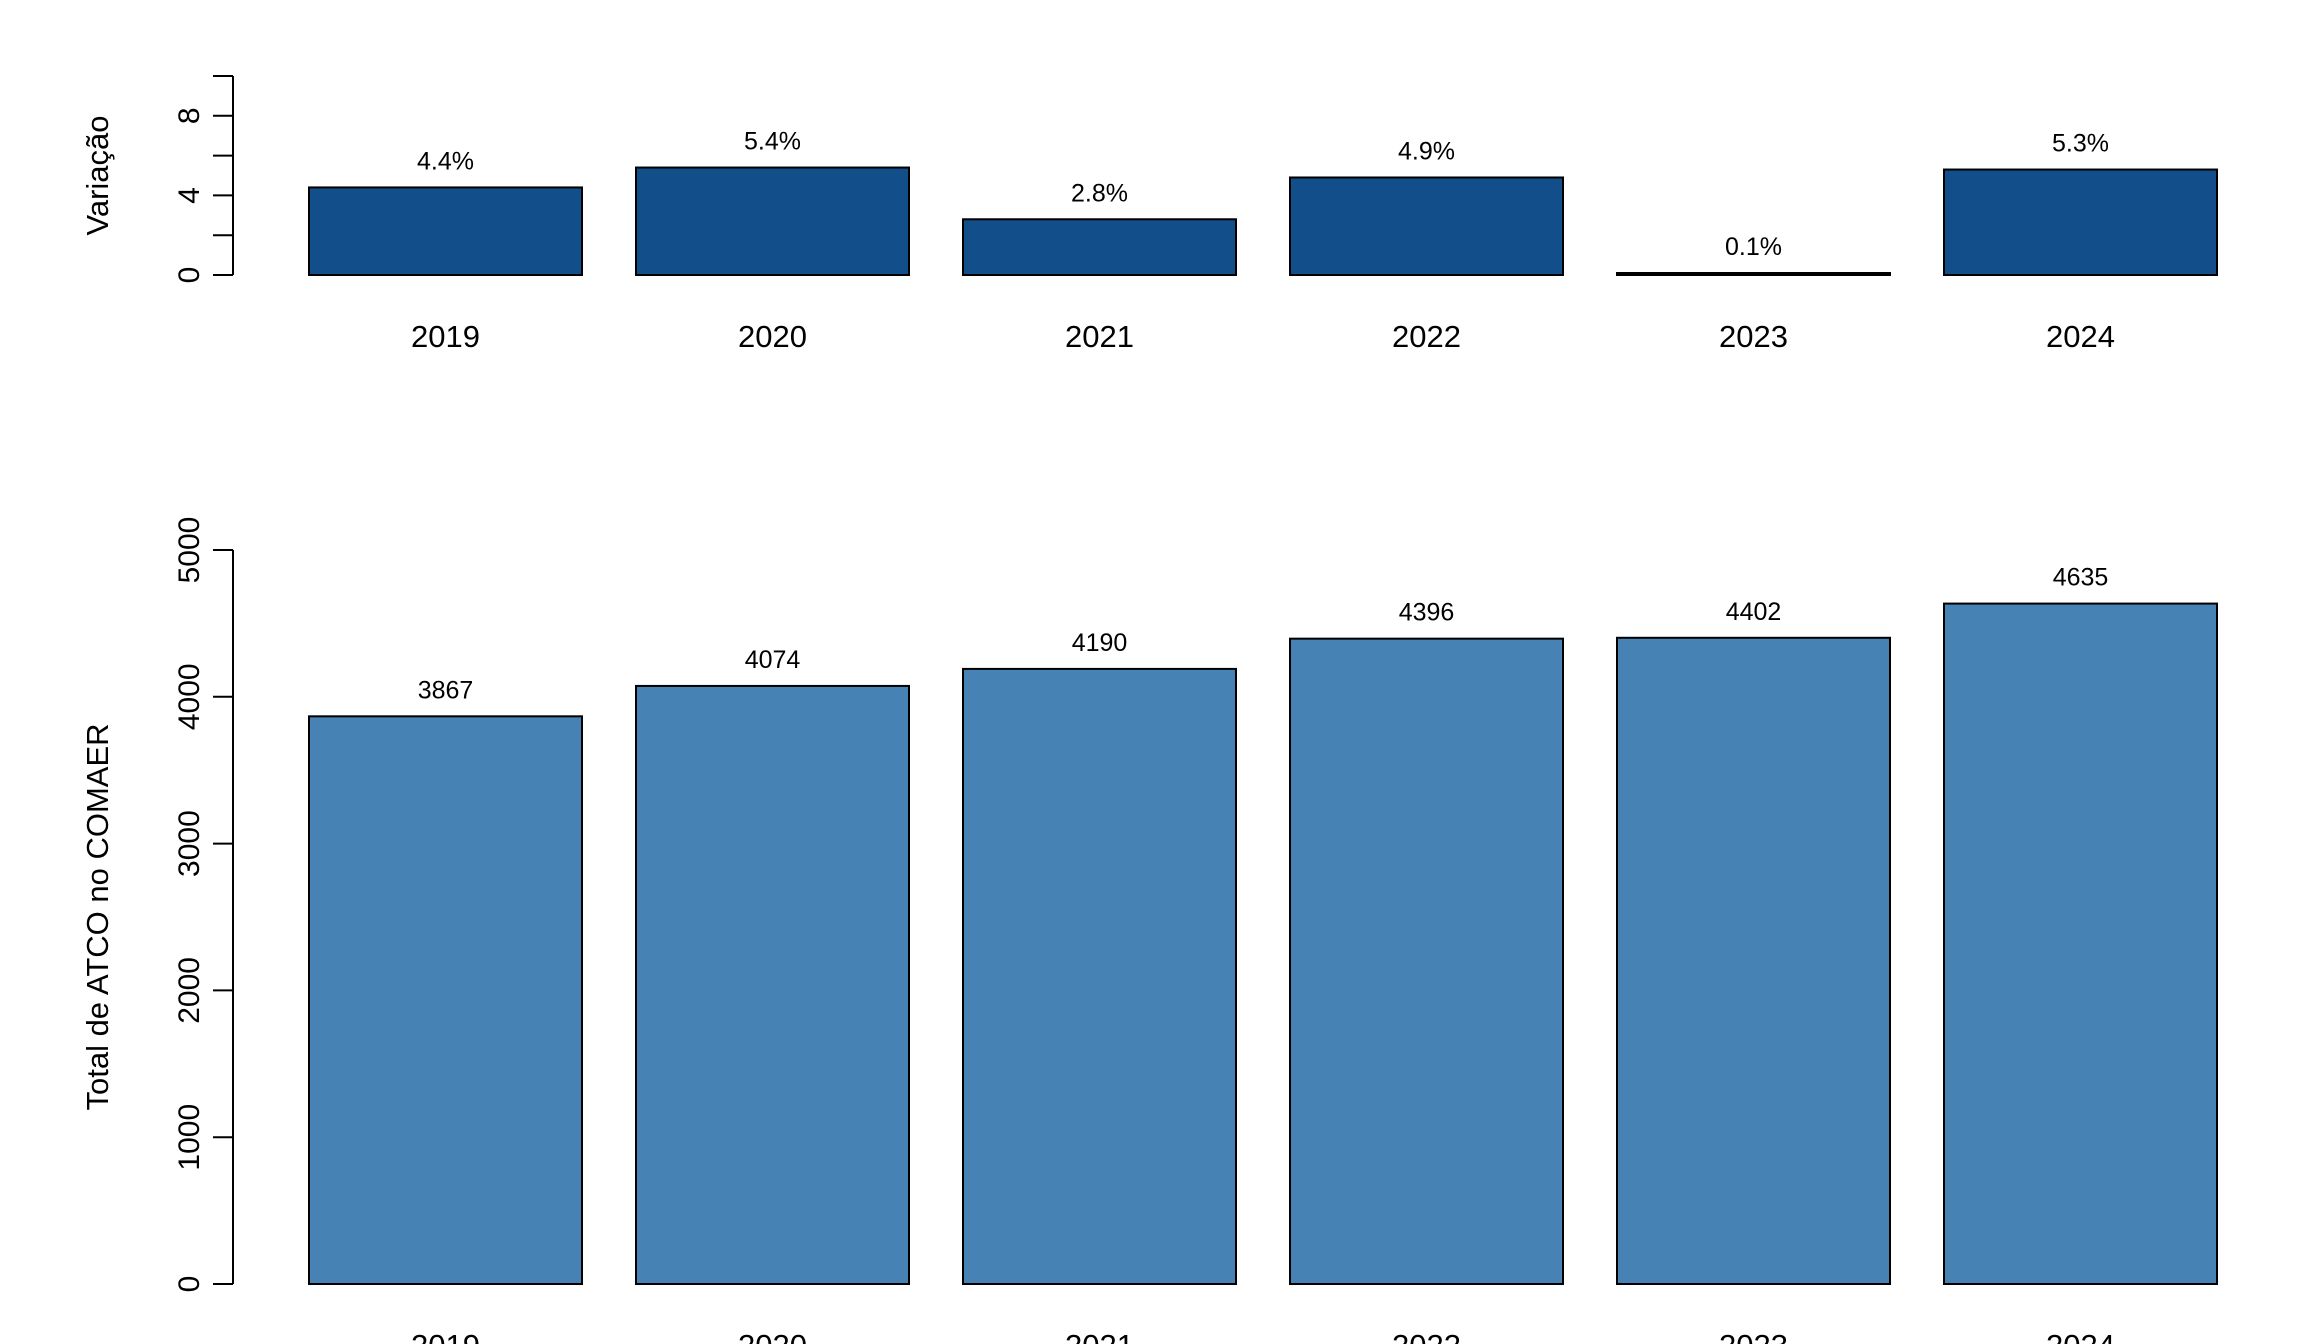 The width and height of the screenshot is (2304, 1344). I want to click on panel-2-category-label: 2023, so click(1753, 1336).